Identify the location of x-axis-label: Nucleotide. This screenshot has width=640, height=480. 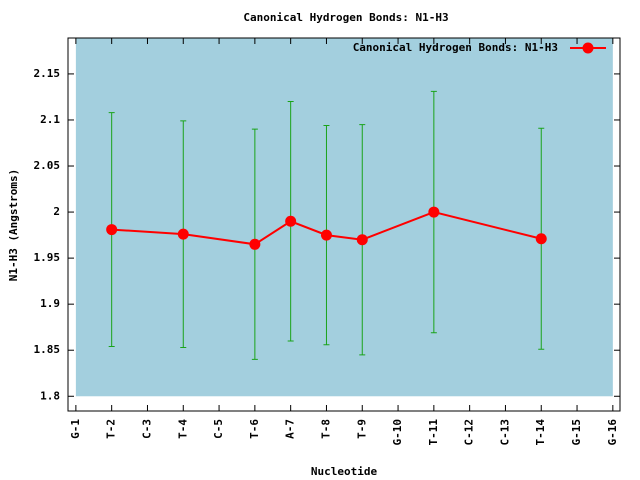
(344, 471).